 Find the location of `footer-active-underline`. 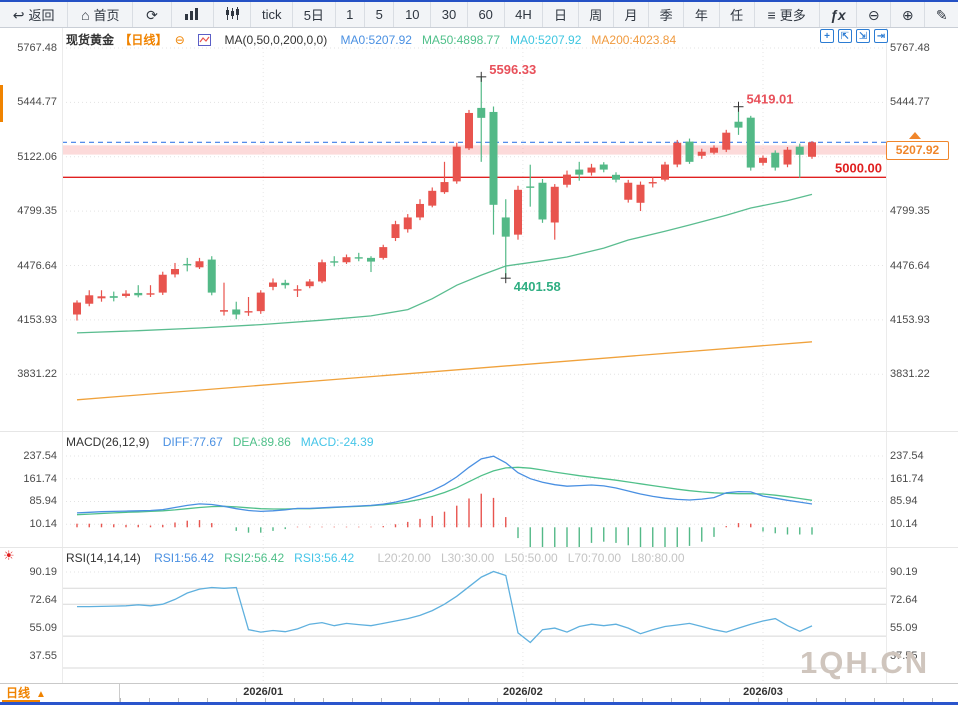

footer-active-underline is located at coordinates (21, 701).